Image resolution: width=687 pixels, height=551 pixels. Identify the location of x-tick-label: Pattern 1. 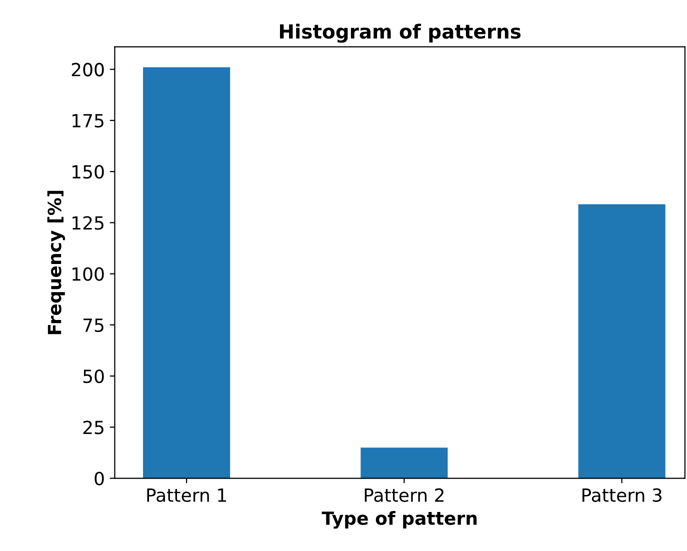
(186, 495).